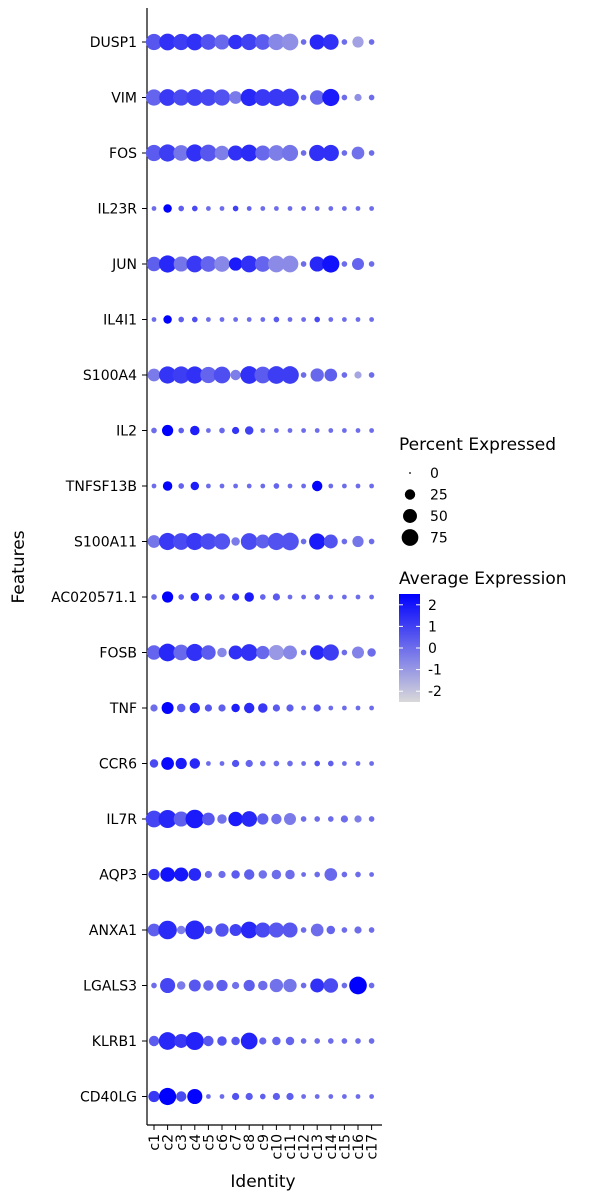  Describe the element at coordinates (208, 264) in the screenshot. I see `dot-JUN-c5` at that location.